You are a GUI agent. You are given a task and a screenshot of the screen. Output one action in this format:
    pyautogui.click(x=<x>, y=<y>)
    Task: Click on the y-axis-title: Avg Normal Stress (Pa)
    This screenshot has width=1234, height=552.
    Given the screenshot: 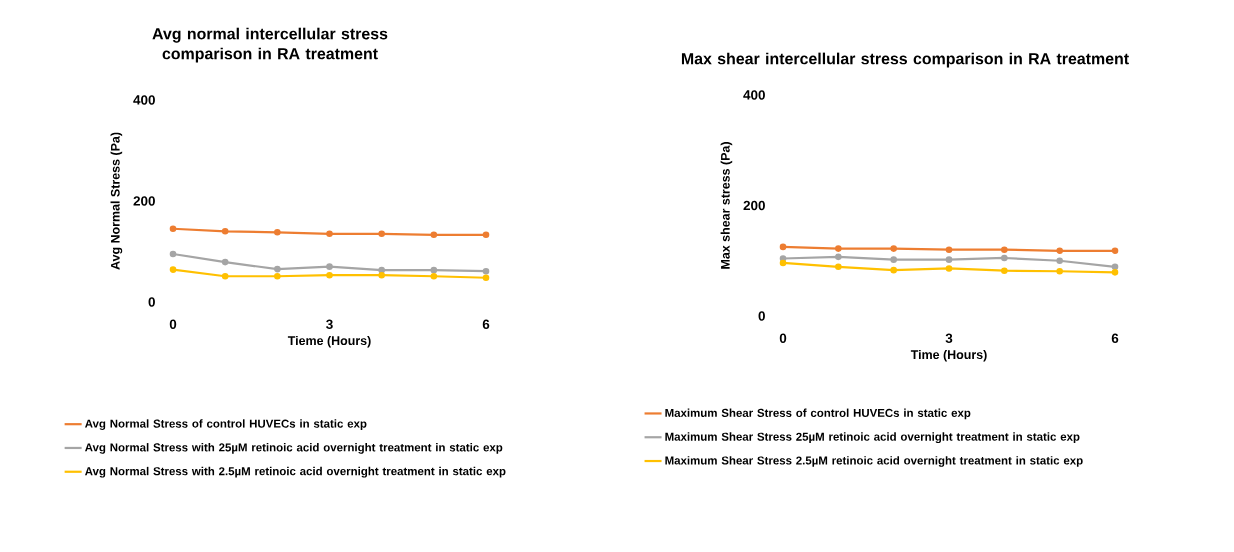 What is the action you would take?
    pyautogui.click(x=116, y=201)
    